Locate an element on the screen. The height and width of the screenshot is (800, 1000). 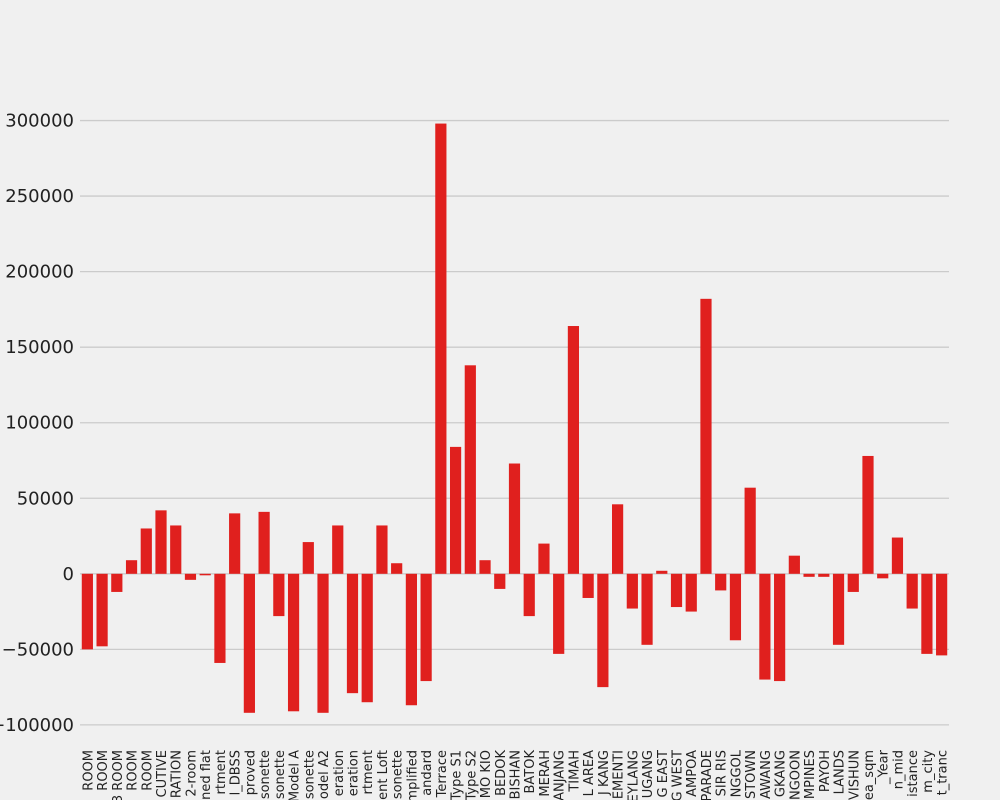
y-tick-label: 0 is located at coordinates (68, 574).